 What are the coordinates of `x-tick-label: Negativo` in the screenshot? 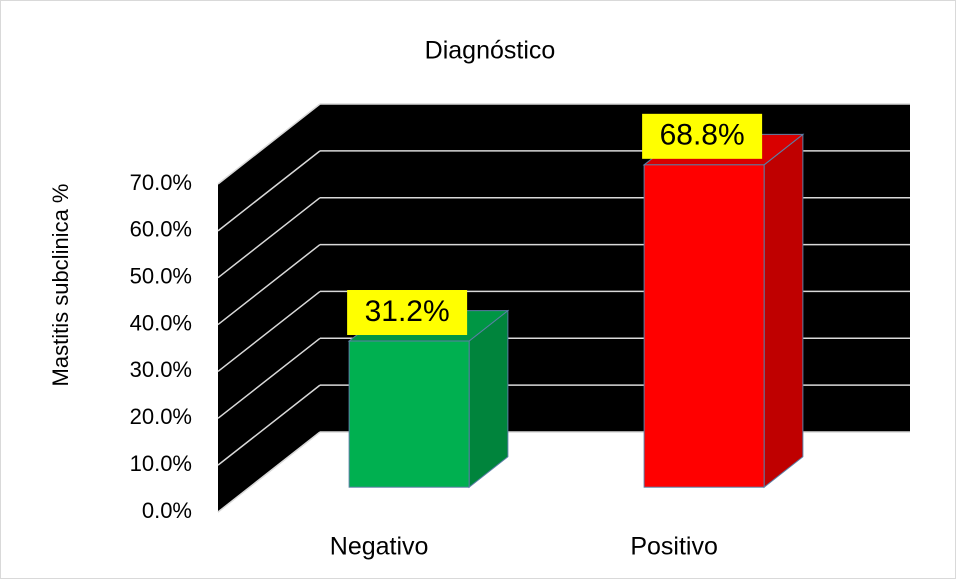 It's located at (379, 547).